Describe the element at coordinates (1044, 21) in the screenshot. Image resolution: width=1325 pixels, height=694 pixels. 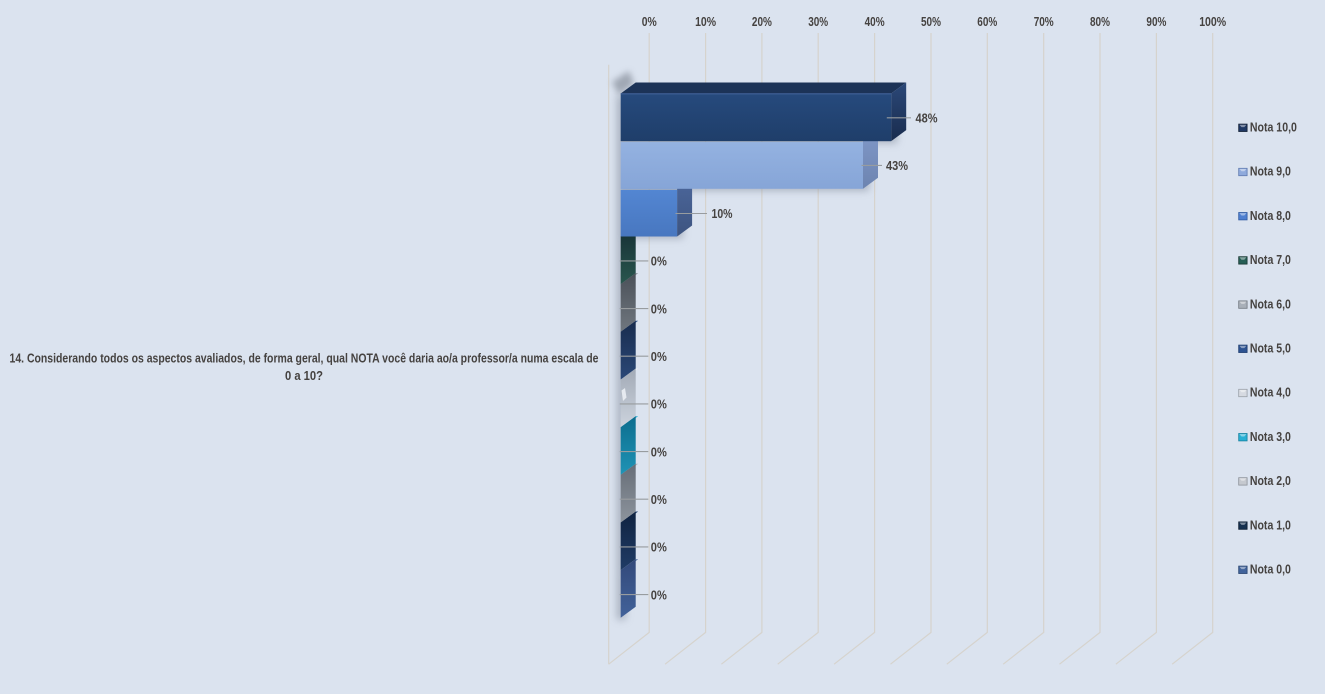
I see `svg-text: 70%` at that location.